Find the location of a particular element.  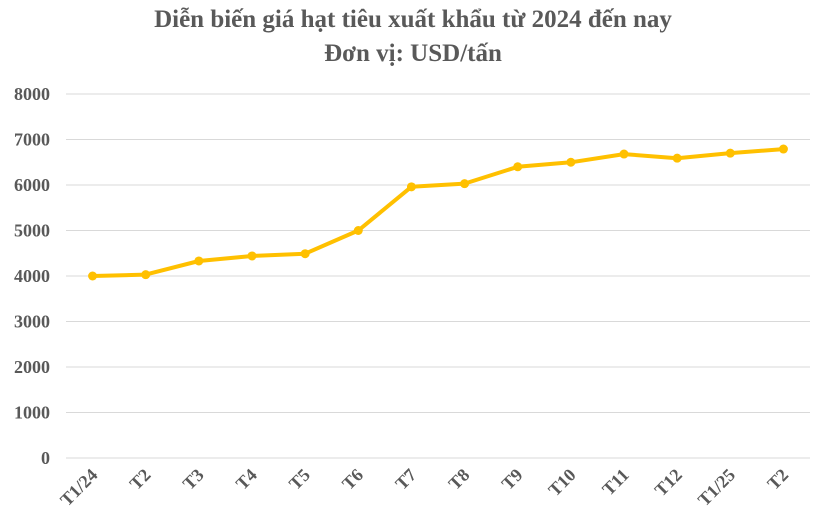

y-tick-label: 2000 is located at coordinates (32, 367).